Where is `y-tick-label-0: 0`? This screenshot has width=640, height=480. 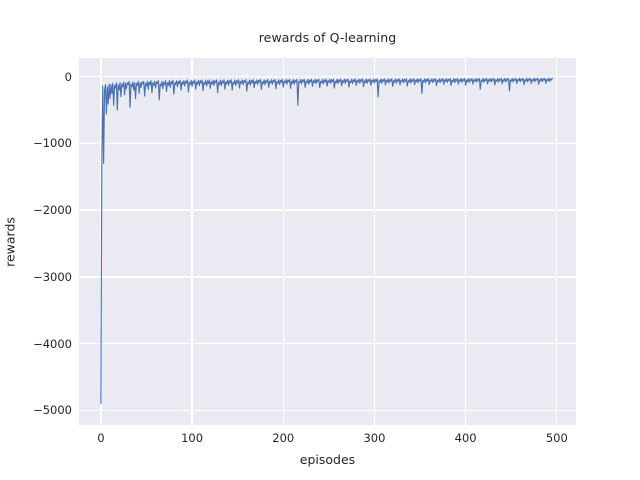 y-tick-label-0: 0 is located at coordinates (68, 76).